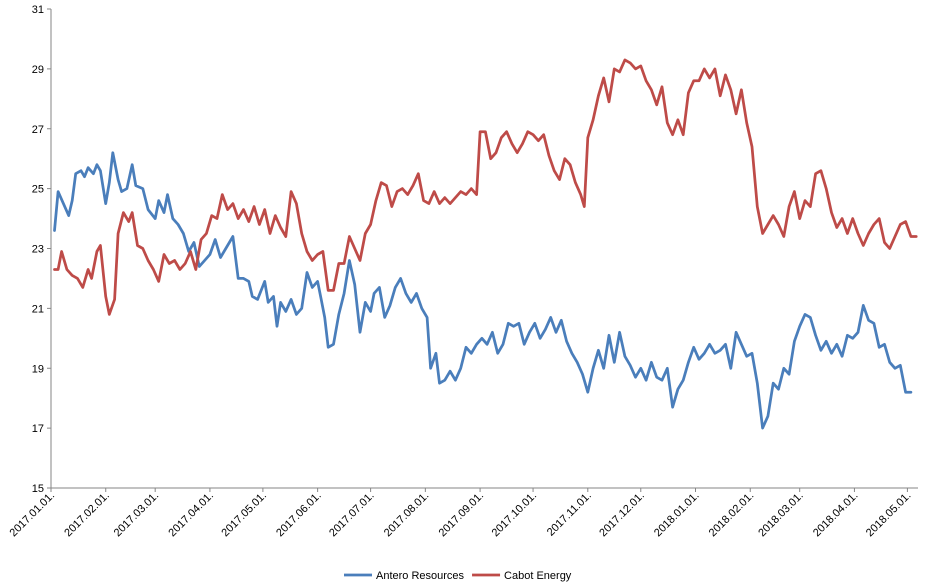  I want to click on x-tick-label: 2017.10.01., so click(515, 515).